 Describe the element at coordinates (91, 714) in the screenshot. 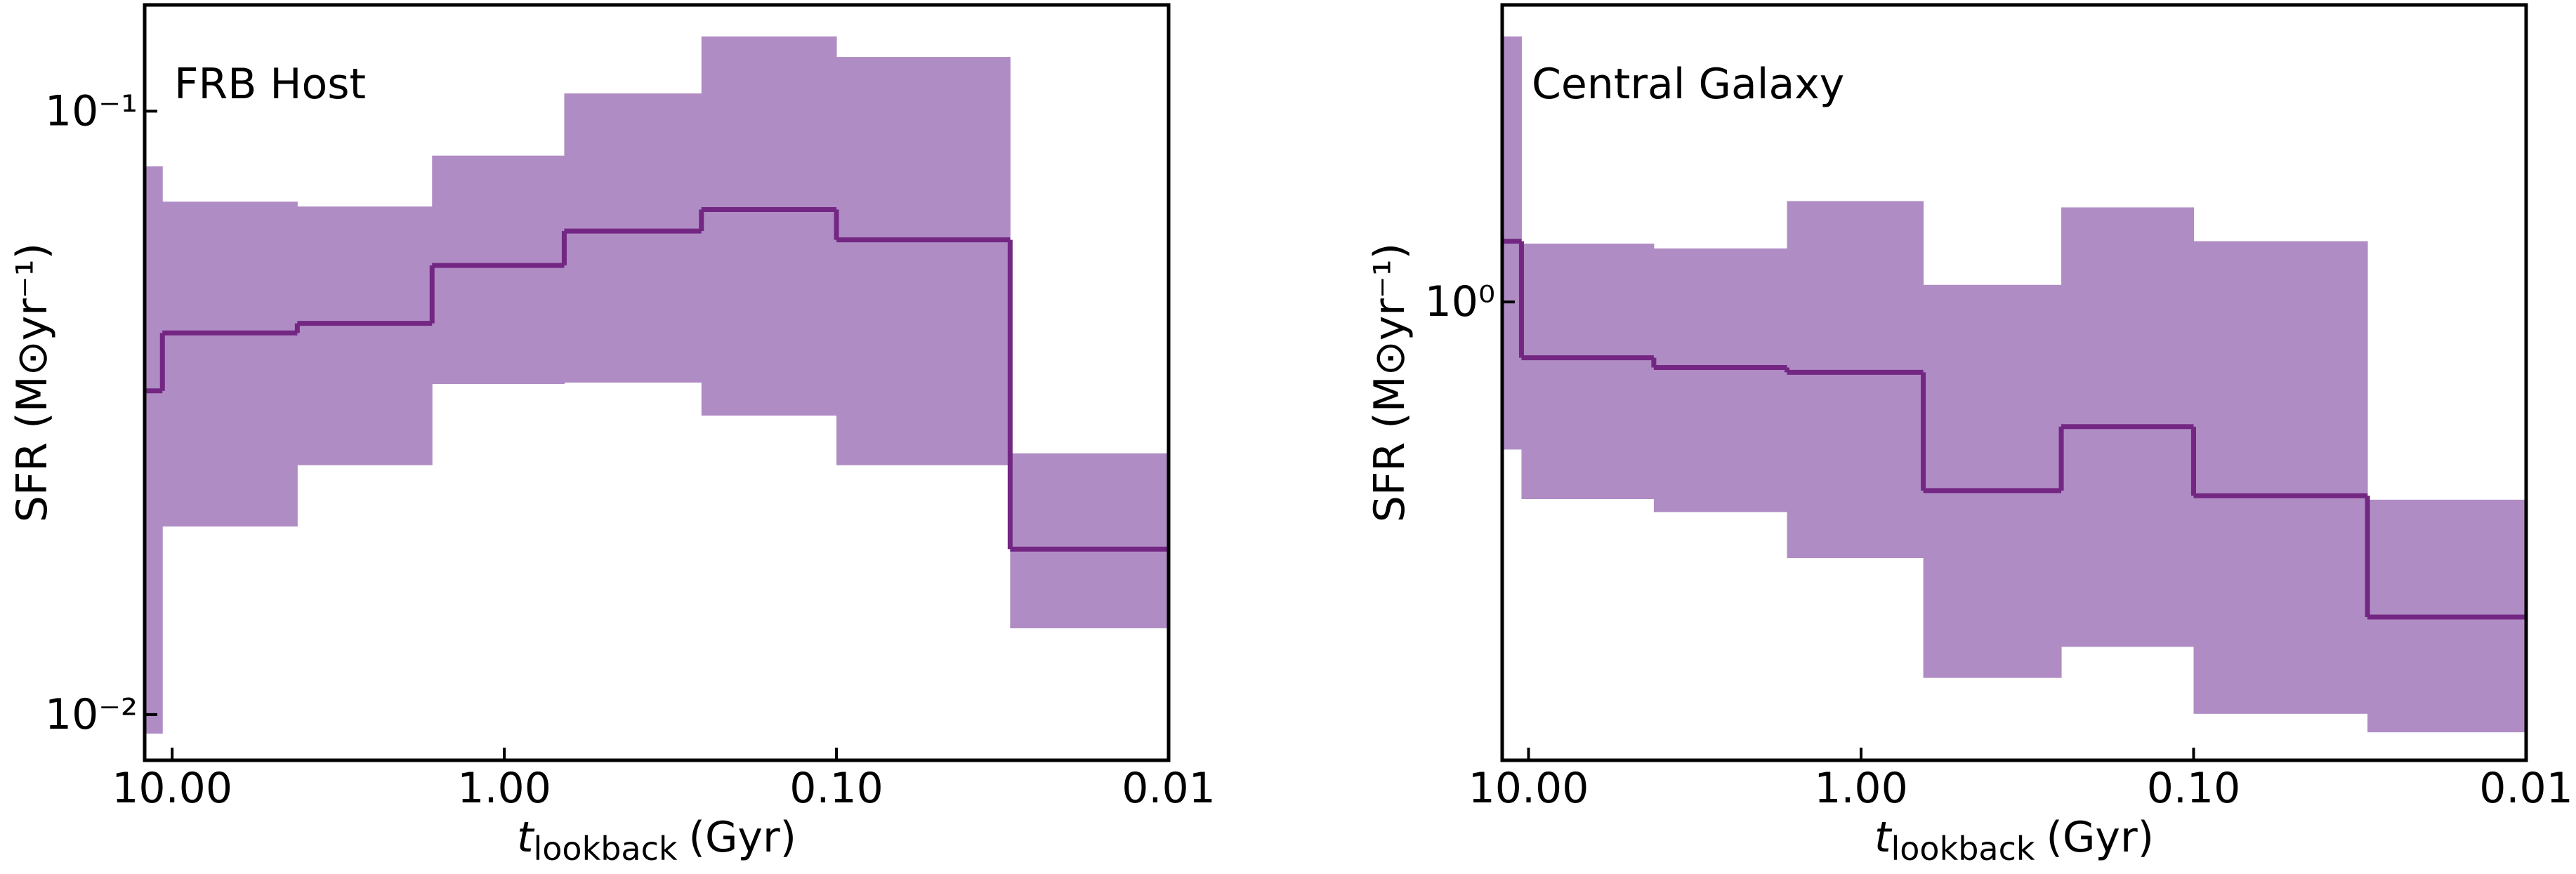

I see `y-tick-label: 10⁻²` at that location.